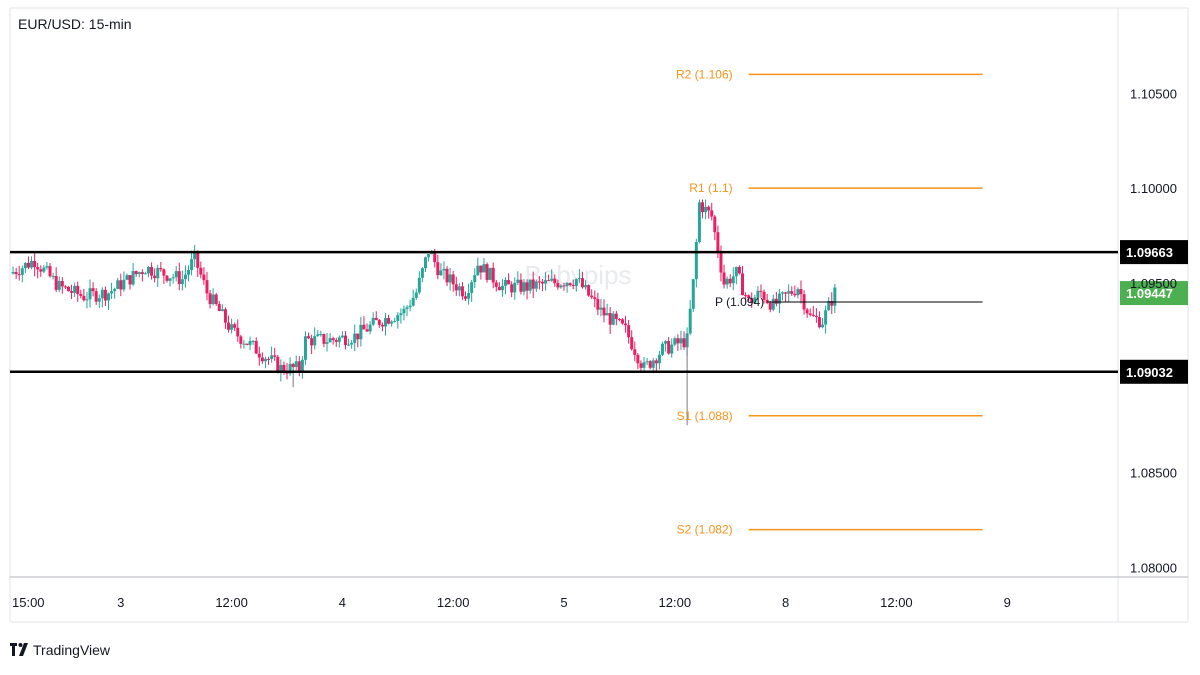 The image size is (1200, 675). What do you see at coordinates (1149, 252) in the screenshot?
I see `resistance-price-label: 1.09663` at bounding box center [1149, 252].